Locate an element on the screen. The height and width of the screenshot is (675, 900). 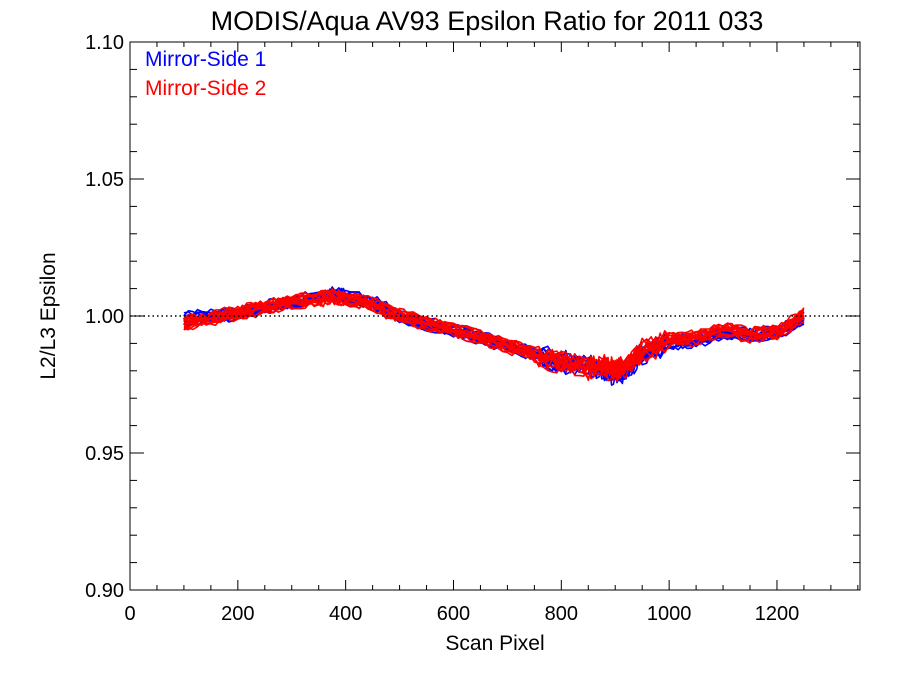
y-tick-label: 0.90 is located at coordinates (104, 591).